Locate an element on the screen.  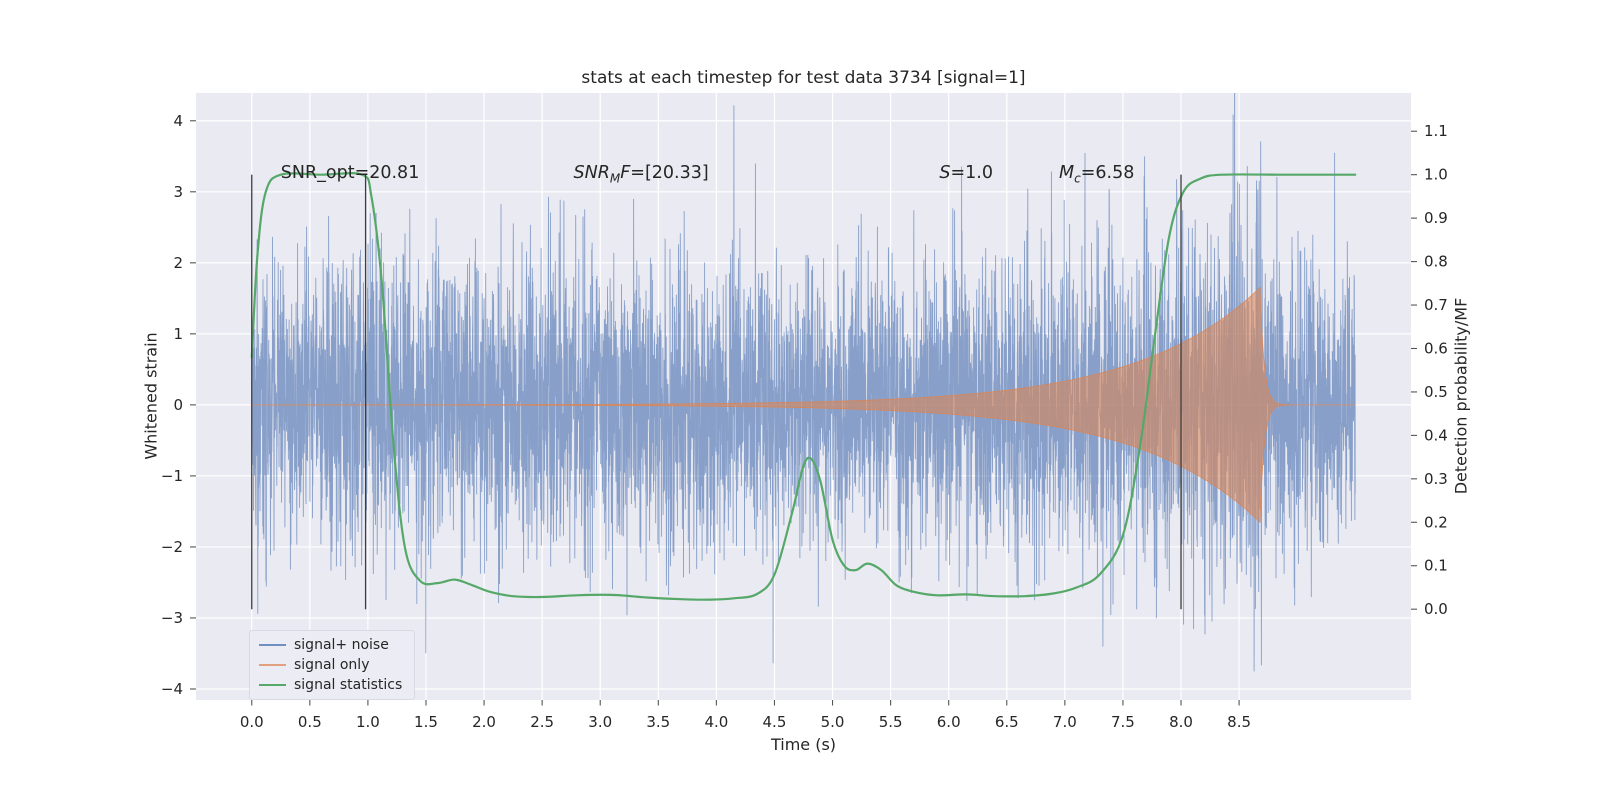
y-right-tick-label: 0.4 is located at coordinates (1436, 435).